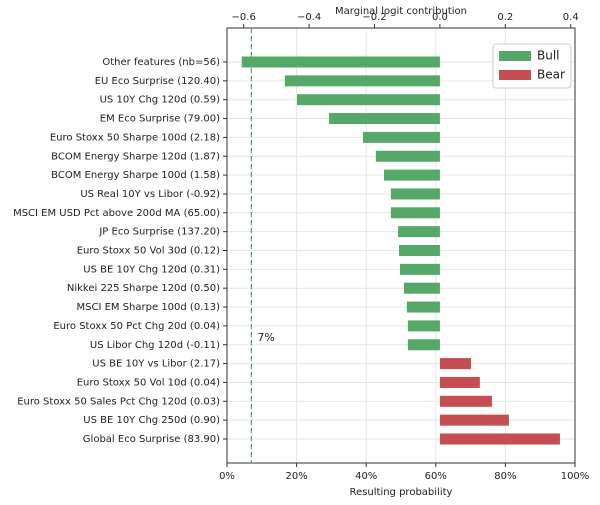  What do you see at coordinates (575, 476) in the screenshot?
I see `x-tick-label-bottom: 100%` at bounding box center [575, 476].